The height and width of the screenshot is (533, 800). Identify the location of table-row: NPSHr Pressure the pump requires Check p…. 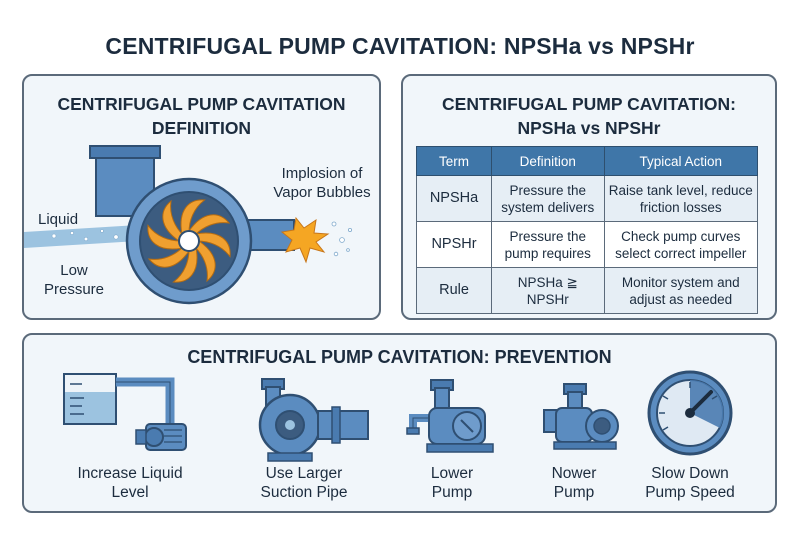
(587, 244).